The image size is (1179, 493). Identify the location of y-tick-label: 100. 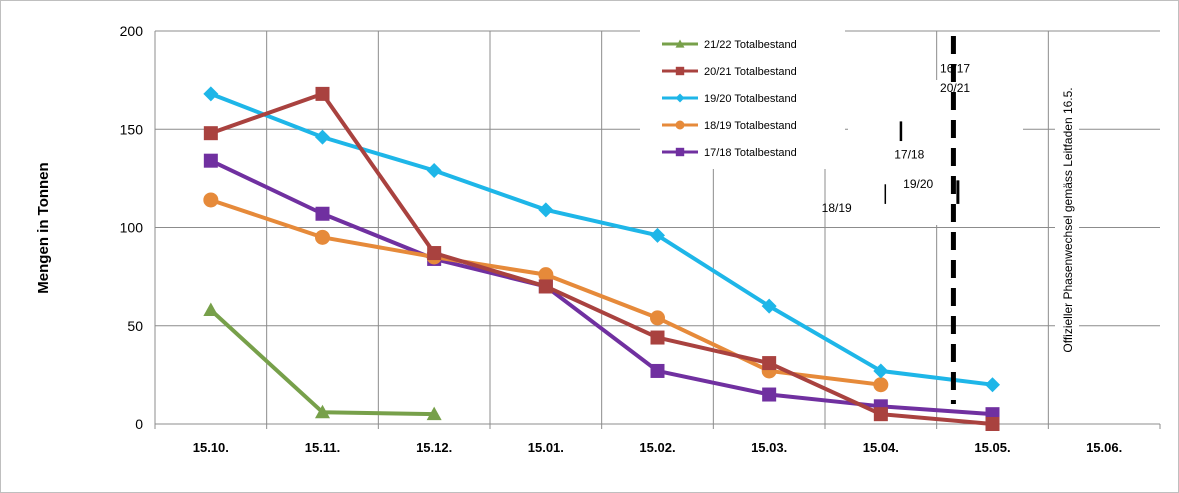
(132, 228).